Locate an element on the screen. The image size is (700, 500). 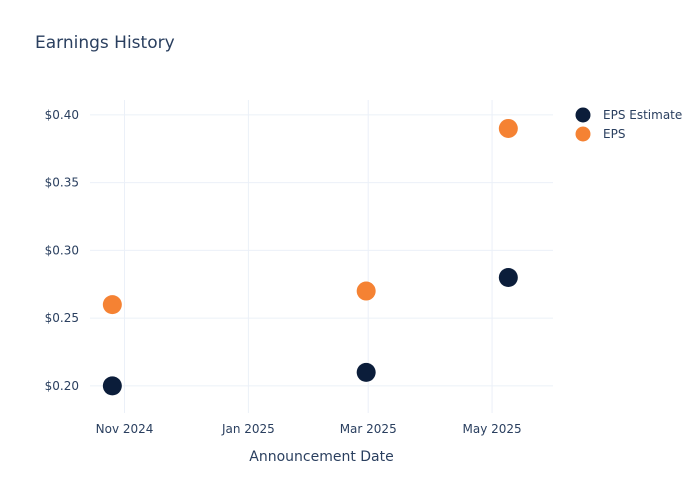
x-tick-label: Mar 2025 is located at coordinates (368, 429).